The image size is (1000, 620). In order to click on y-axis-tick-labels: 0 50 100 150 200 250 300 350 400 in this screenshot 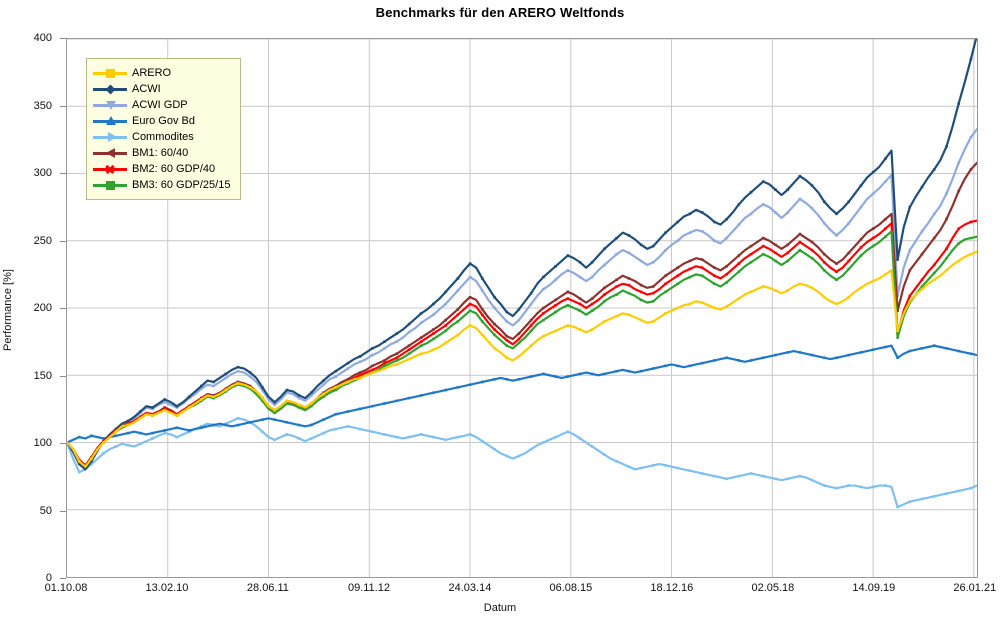, I will do `click(33, 308)`.